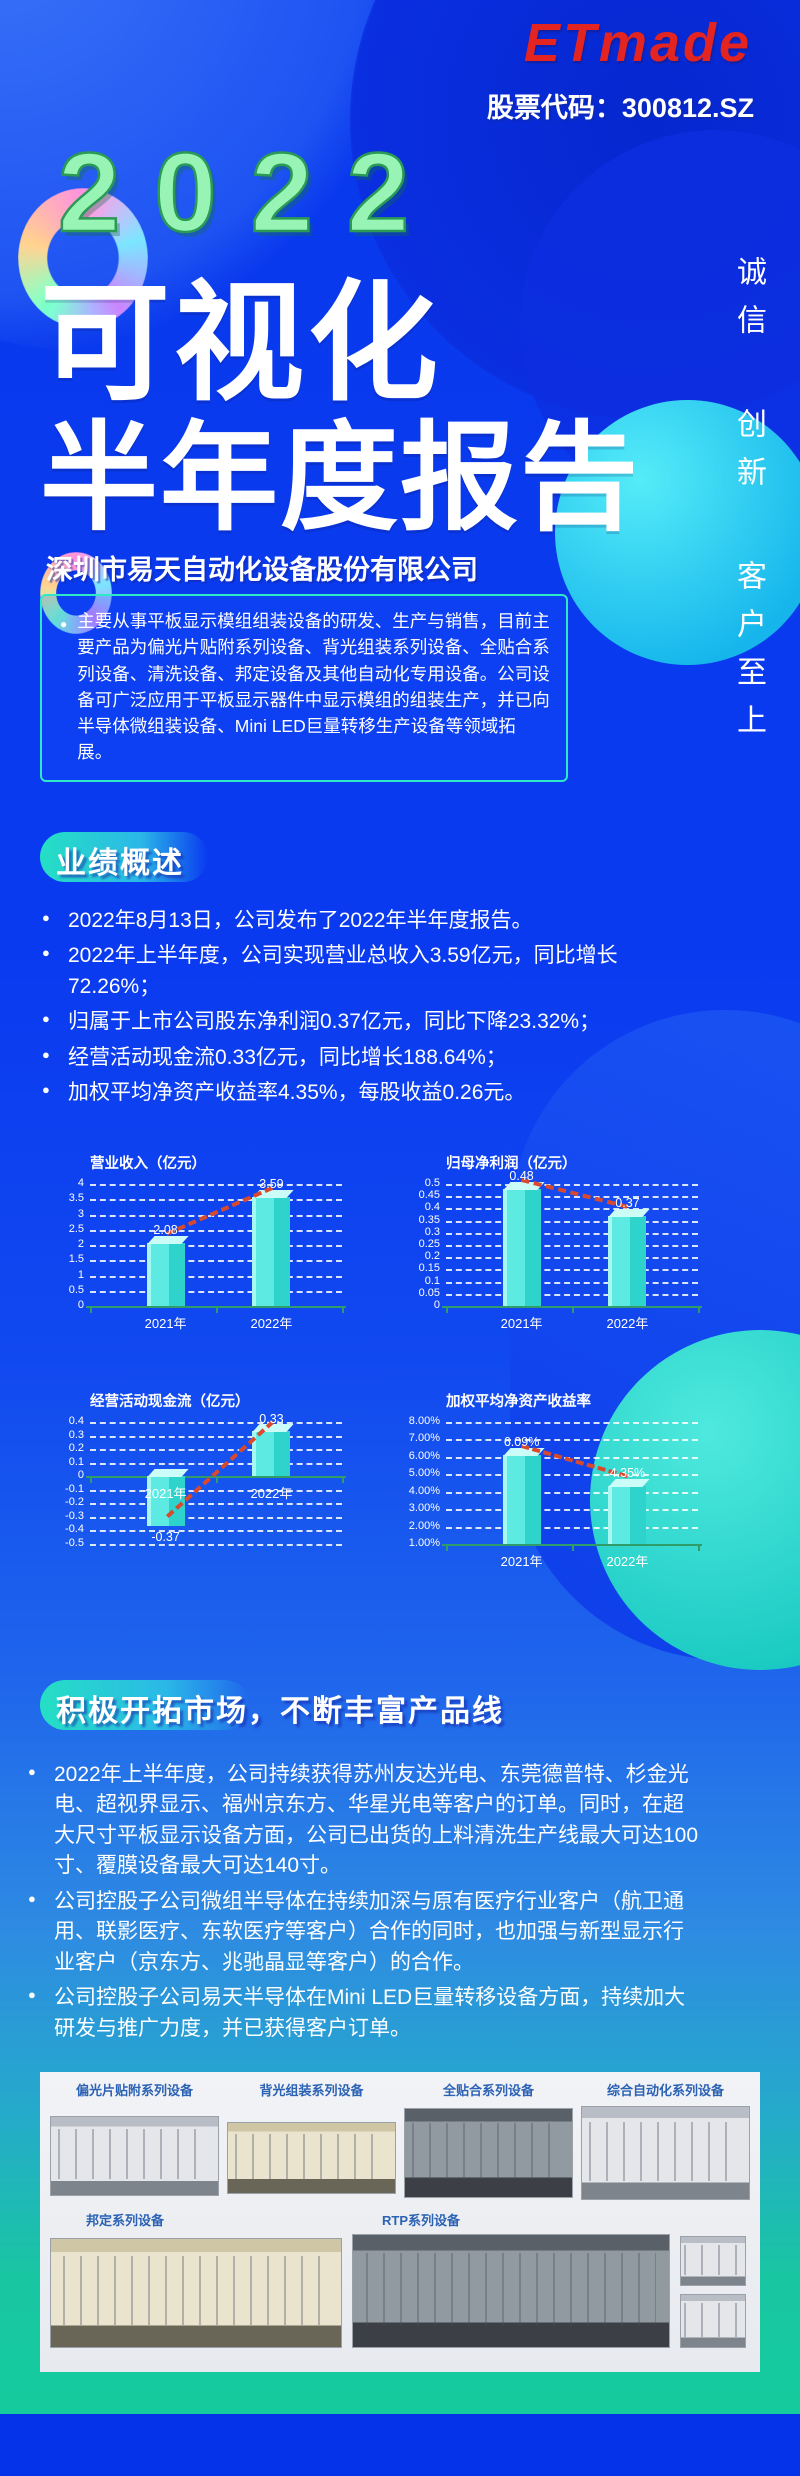 The width and height of the screenshot is (800, 2476). Describe the element at coordinates (677, 532) in the screenshot. I see `bg-circle-right-cyan` at that location.